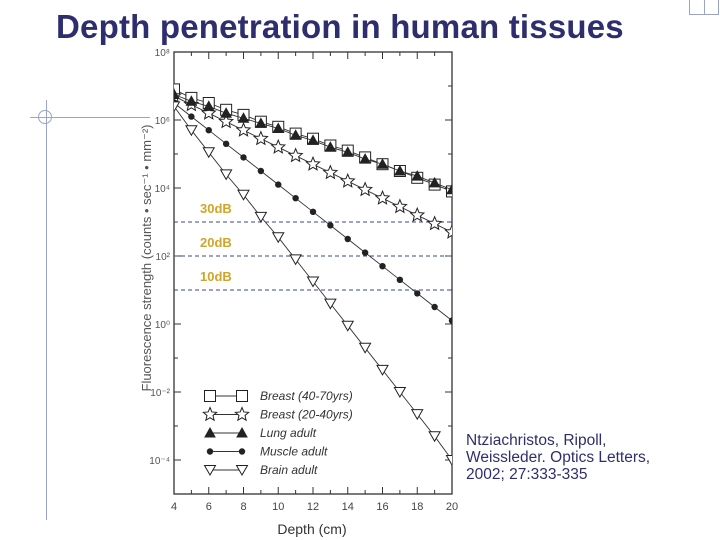 This screenshot has height=540, width=720. I want to click on legend-label: Lung adult, so click(288, 433).